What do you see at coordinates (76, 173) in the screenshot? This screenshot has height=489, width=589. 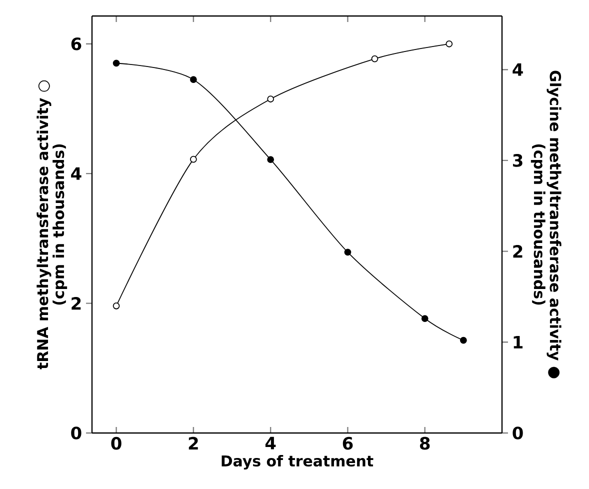 I see `y-tick-label: 4` at bounding box center [76, 173].